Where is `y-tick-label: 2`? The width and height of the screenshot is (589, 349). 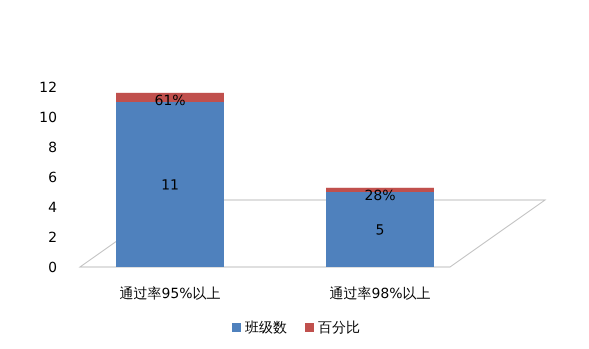
y-tick-label: 2 is located at coordinates (52, 238).